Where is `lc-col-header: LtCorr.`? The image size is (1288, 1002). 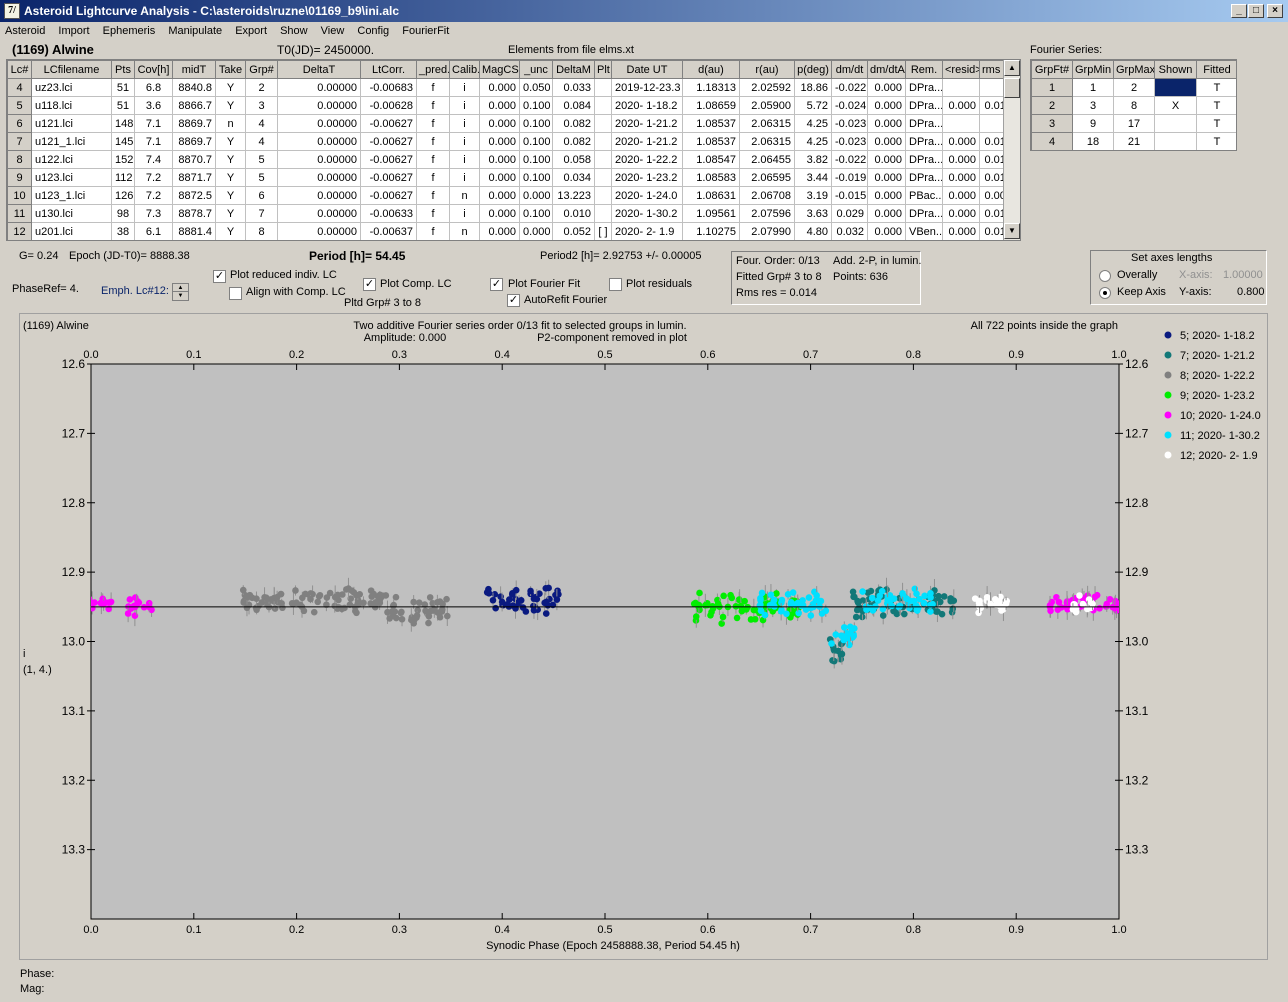 lc-col-header: LtCorr. is located at coordinates (388, 69).